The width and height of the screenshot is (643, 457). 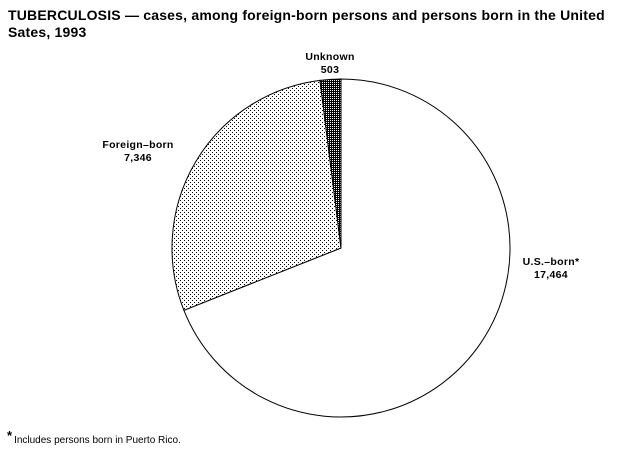 What do you see at coordinates (330, 163) in the screenshot?
I see `pie-slice-unknown` at bounding box center [330, 163].